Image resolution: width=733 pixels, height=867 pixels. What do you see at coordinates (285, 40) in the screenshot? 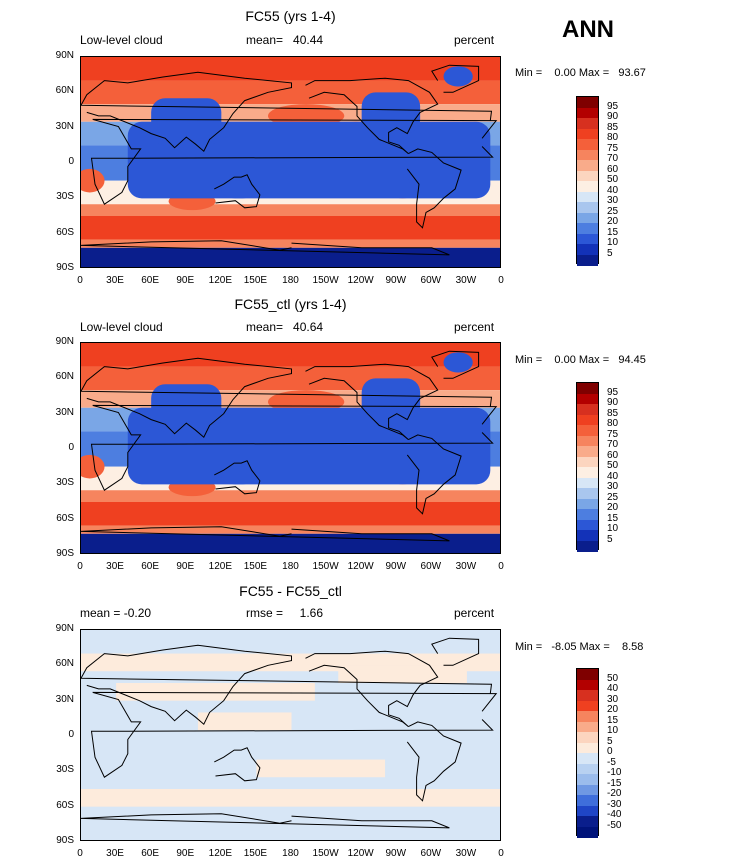
I see `panel-1-mid-label: mean= 40.44` at bounding box center [285, 40].